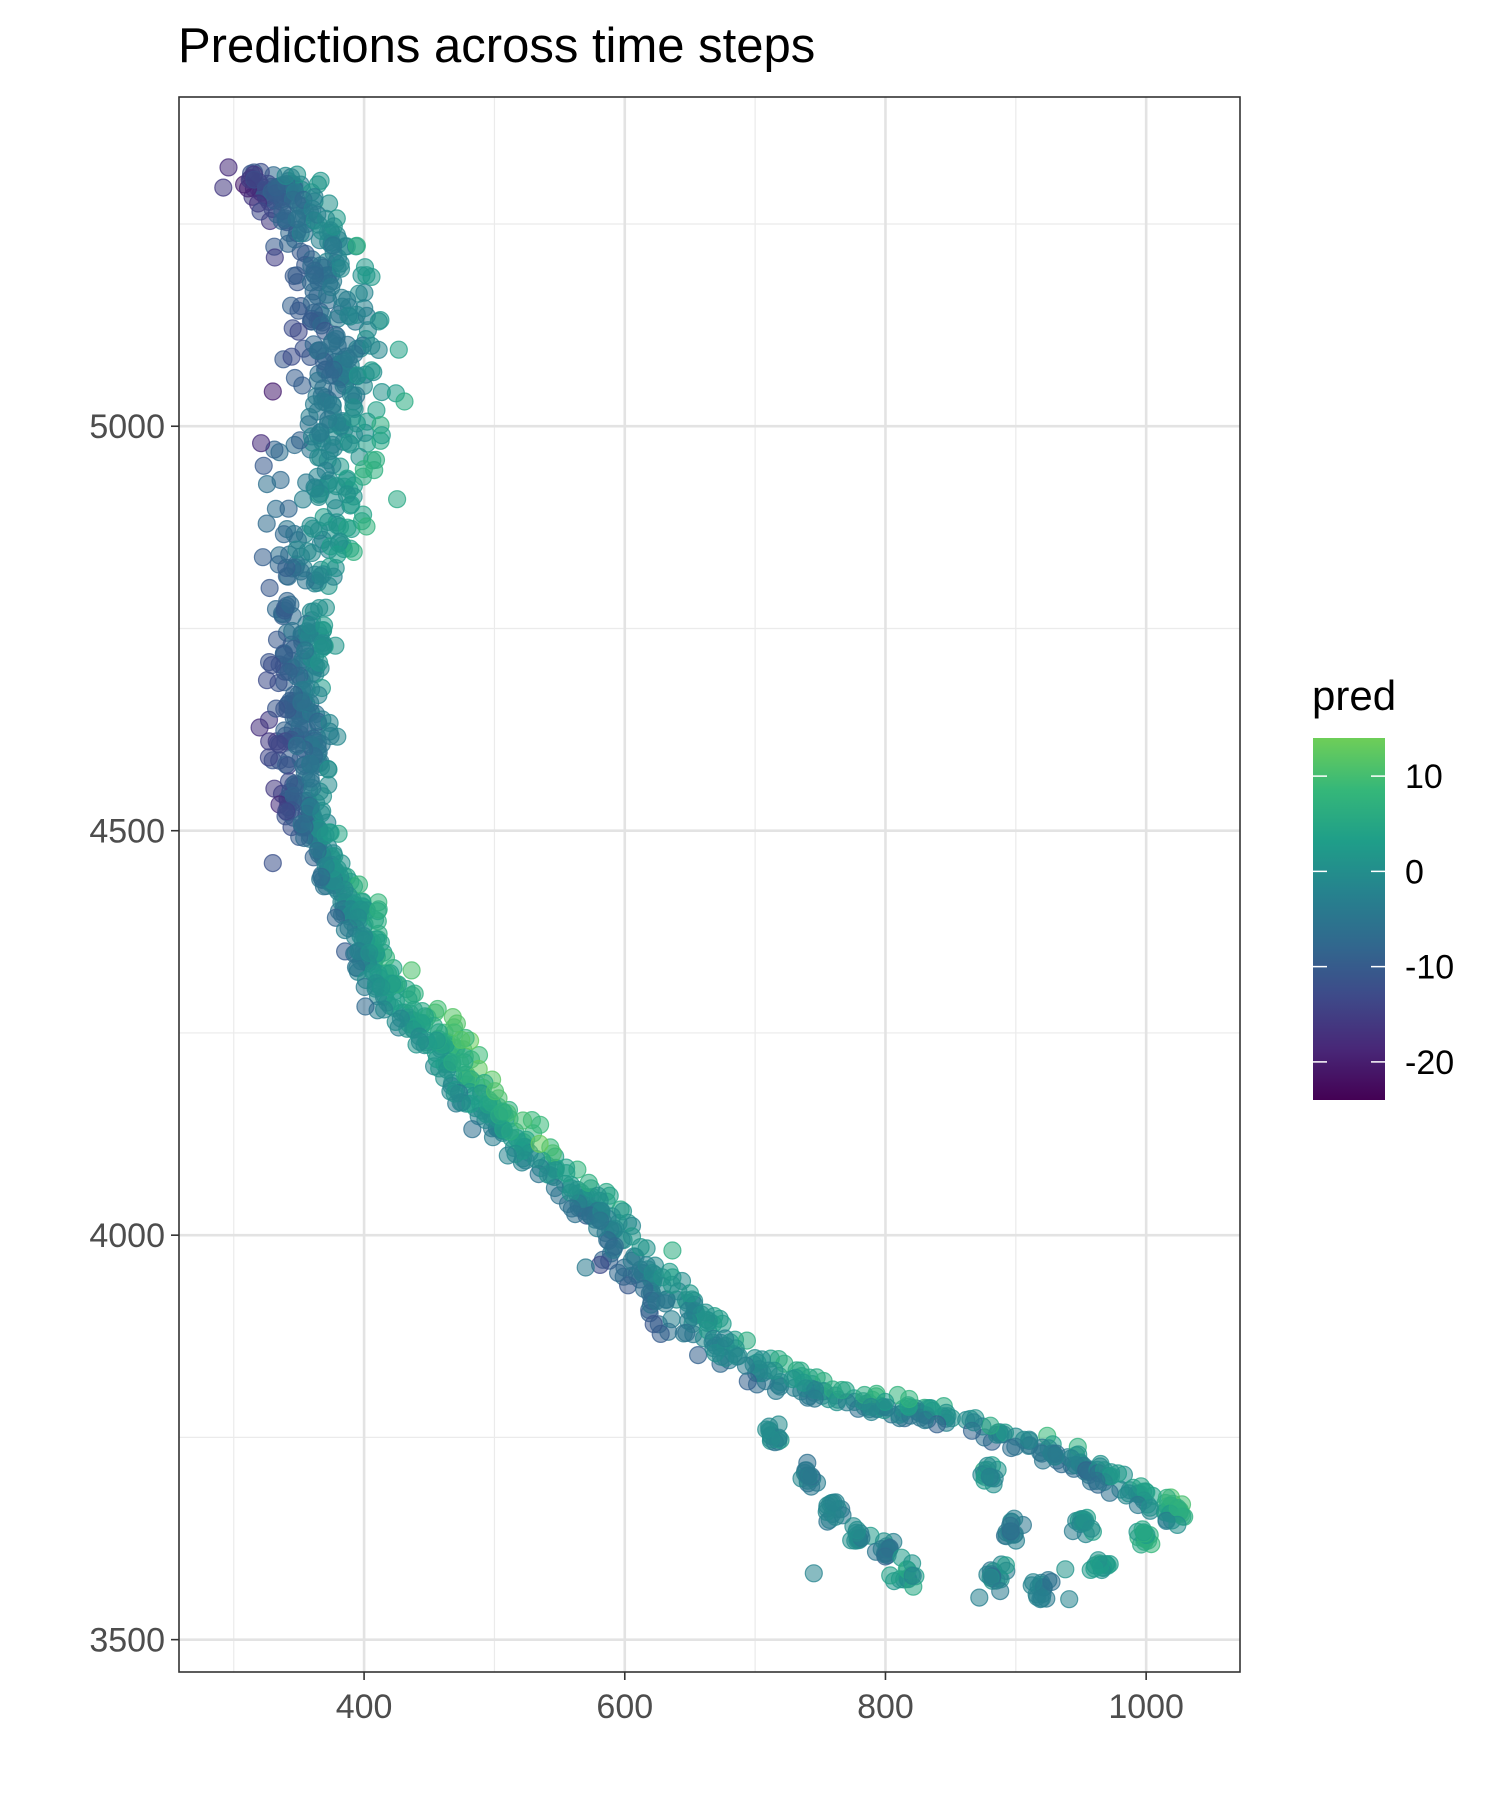  Describe the element at coordinates (127, 832) in the screenshot. I see `y-axis-tick-label: 4500` at that location.